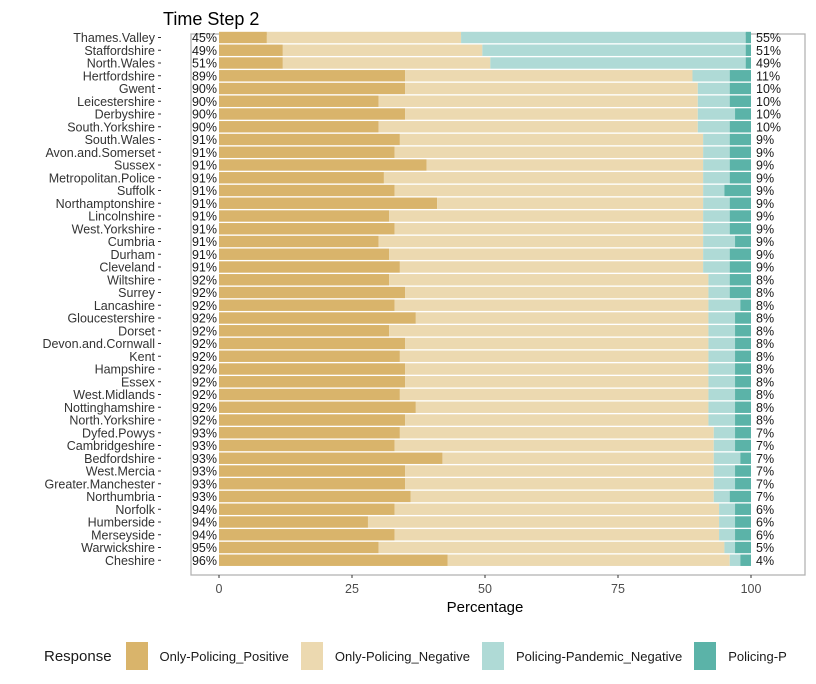  Describe the element at coordinates (204, 127) in the screenshot. I see `left-percent-label: 90%` at that location.